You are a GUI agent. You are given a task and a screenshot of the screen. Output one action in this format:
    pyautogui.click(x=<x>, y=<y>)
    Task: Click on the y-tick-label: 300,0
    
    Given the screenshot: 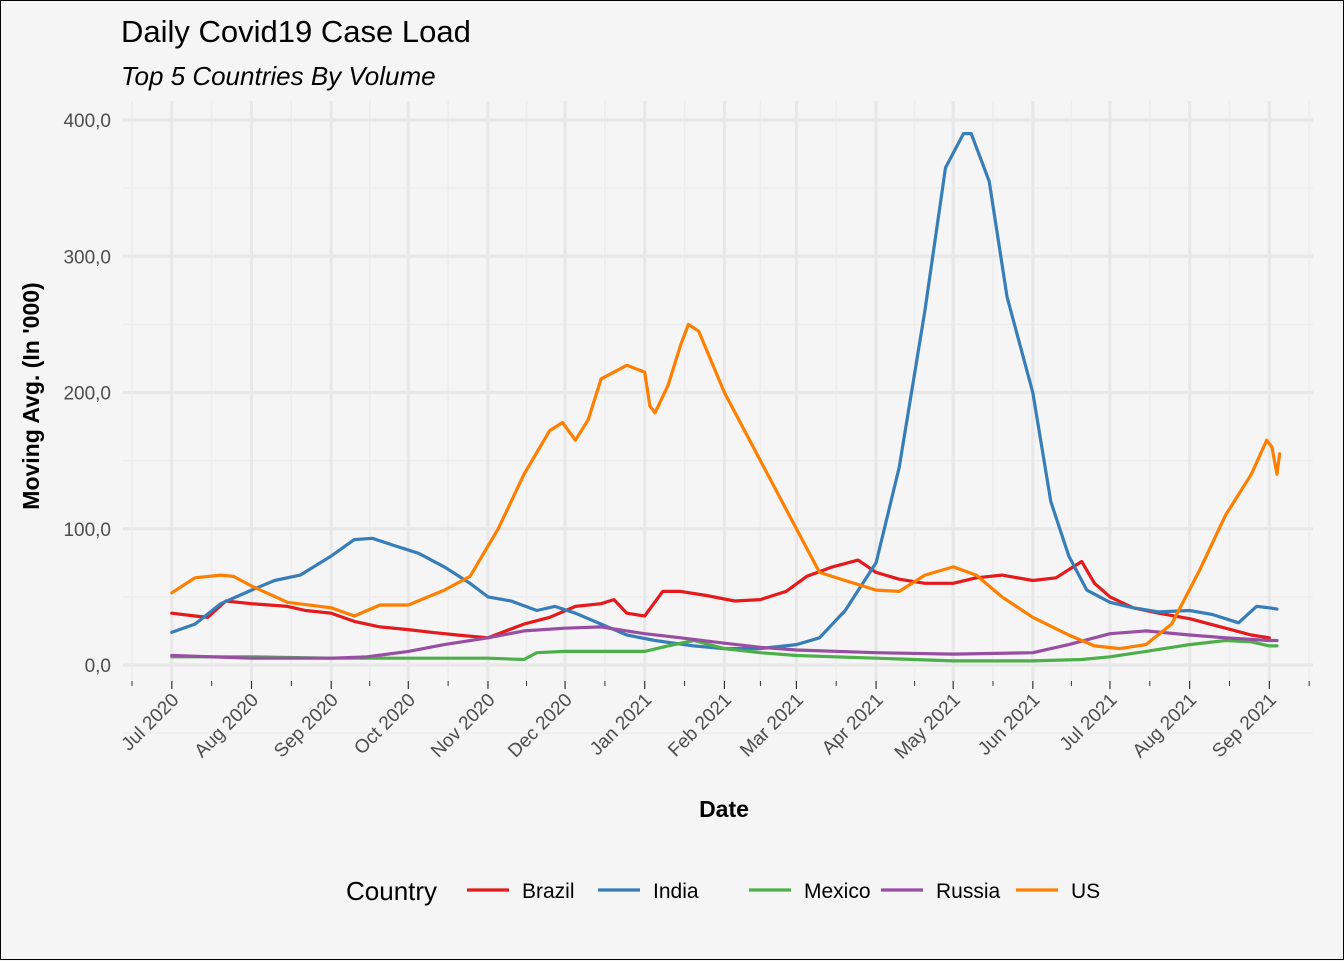 What is the action you would take?
    pyautogui.click(x=87, y=257)
    